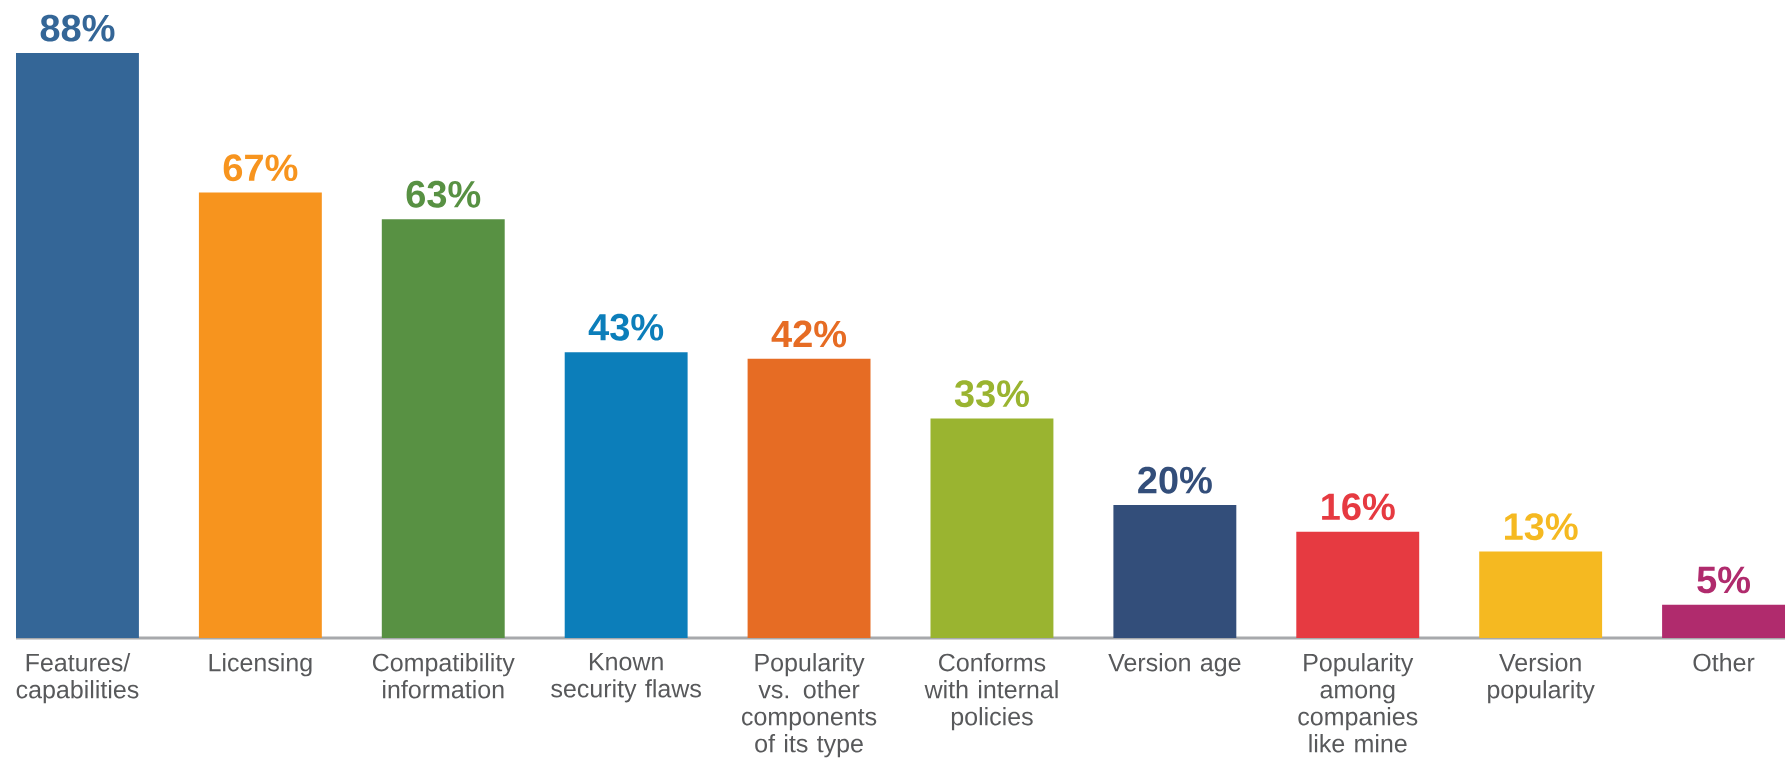 This screenshot has width=1792, height=772. What do you see at coordinates (1723, 580) in the screenshot?
I see `data-label: 5%` at bounding box center [1723, 580].